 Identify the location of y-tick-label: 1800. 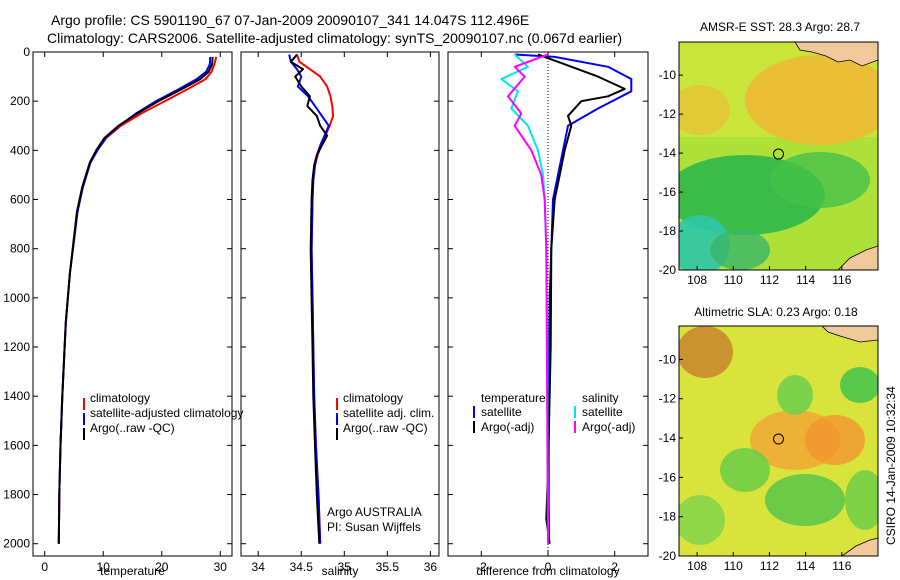
(16, 495).